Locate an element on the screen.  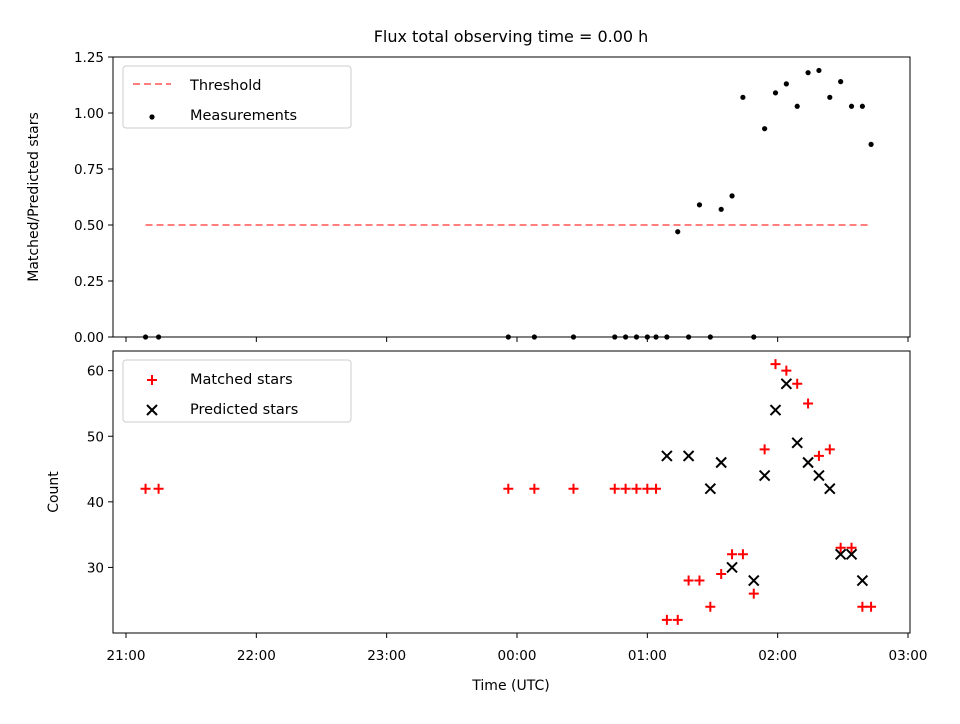
y-tick-label: 50 is located at coordinates (95, 437).